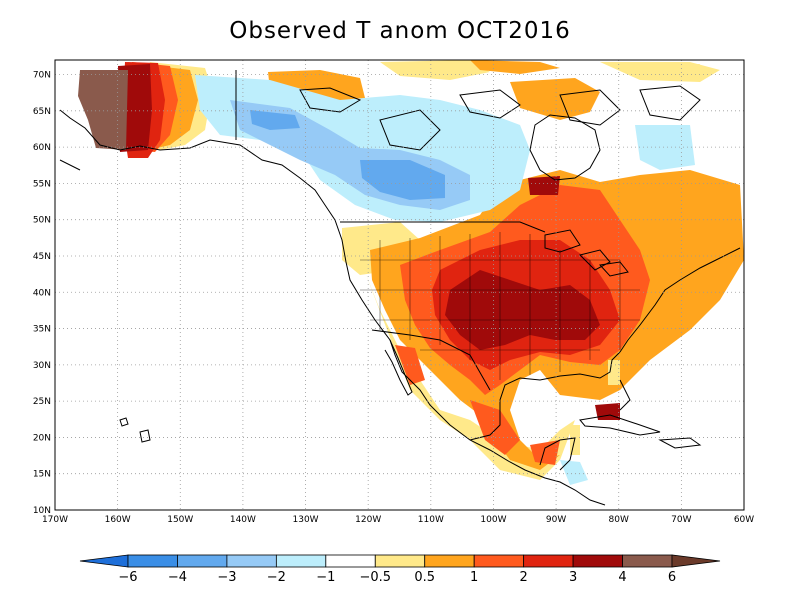  I want to click on colorbar-label: 2, so click(523, 577).